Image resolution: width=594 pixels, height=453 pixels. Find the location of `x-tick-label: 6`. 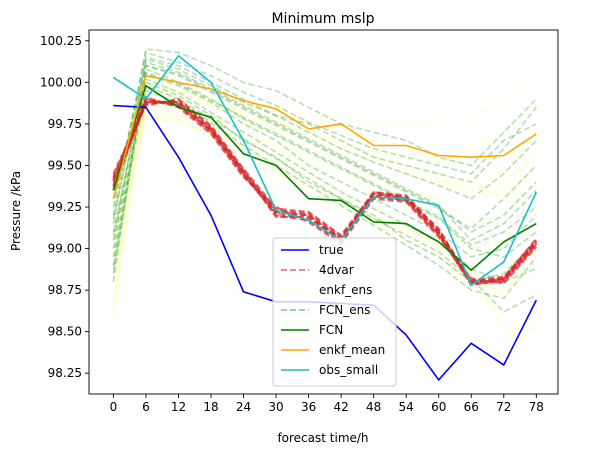

x-tick-label: 6 is located at coordinates (146, 407).